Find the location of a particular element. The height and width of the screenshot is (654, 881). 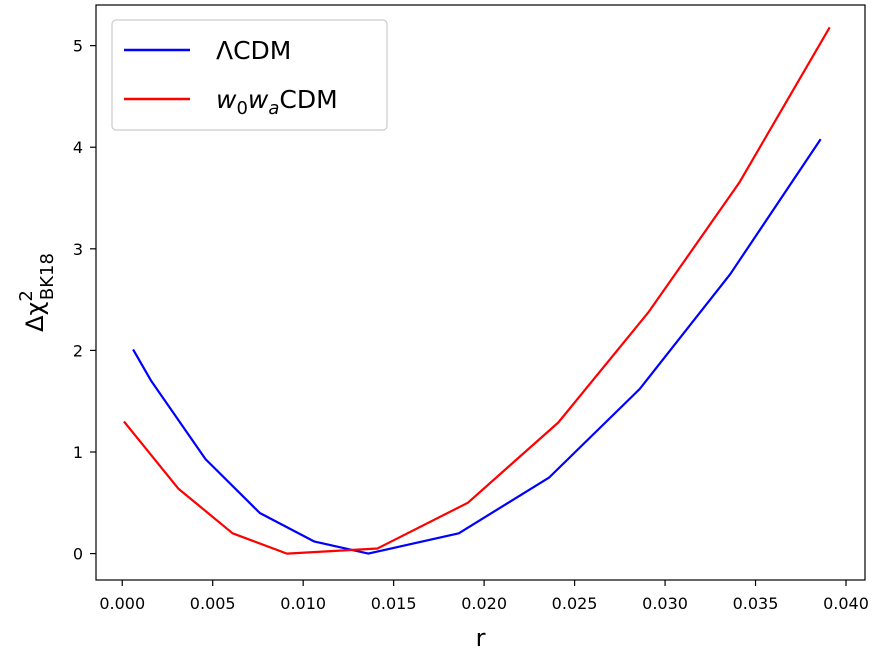

y-tick-label: 3 is located at coordinates (78, 249).